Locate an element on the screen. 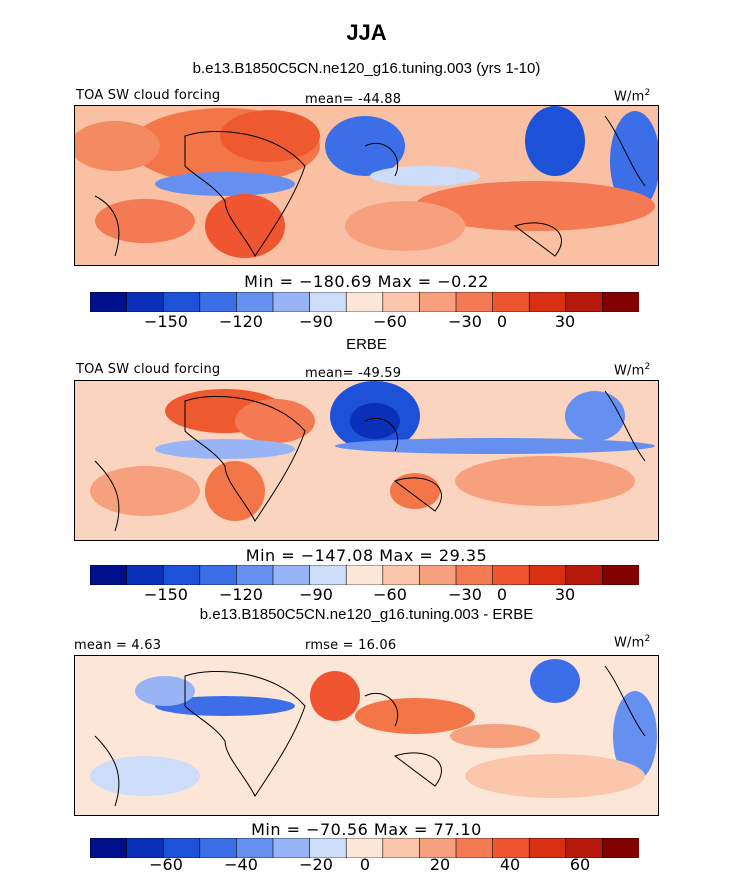  panel-2-colorbar is located at coordinates (364, 575).